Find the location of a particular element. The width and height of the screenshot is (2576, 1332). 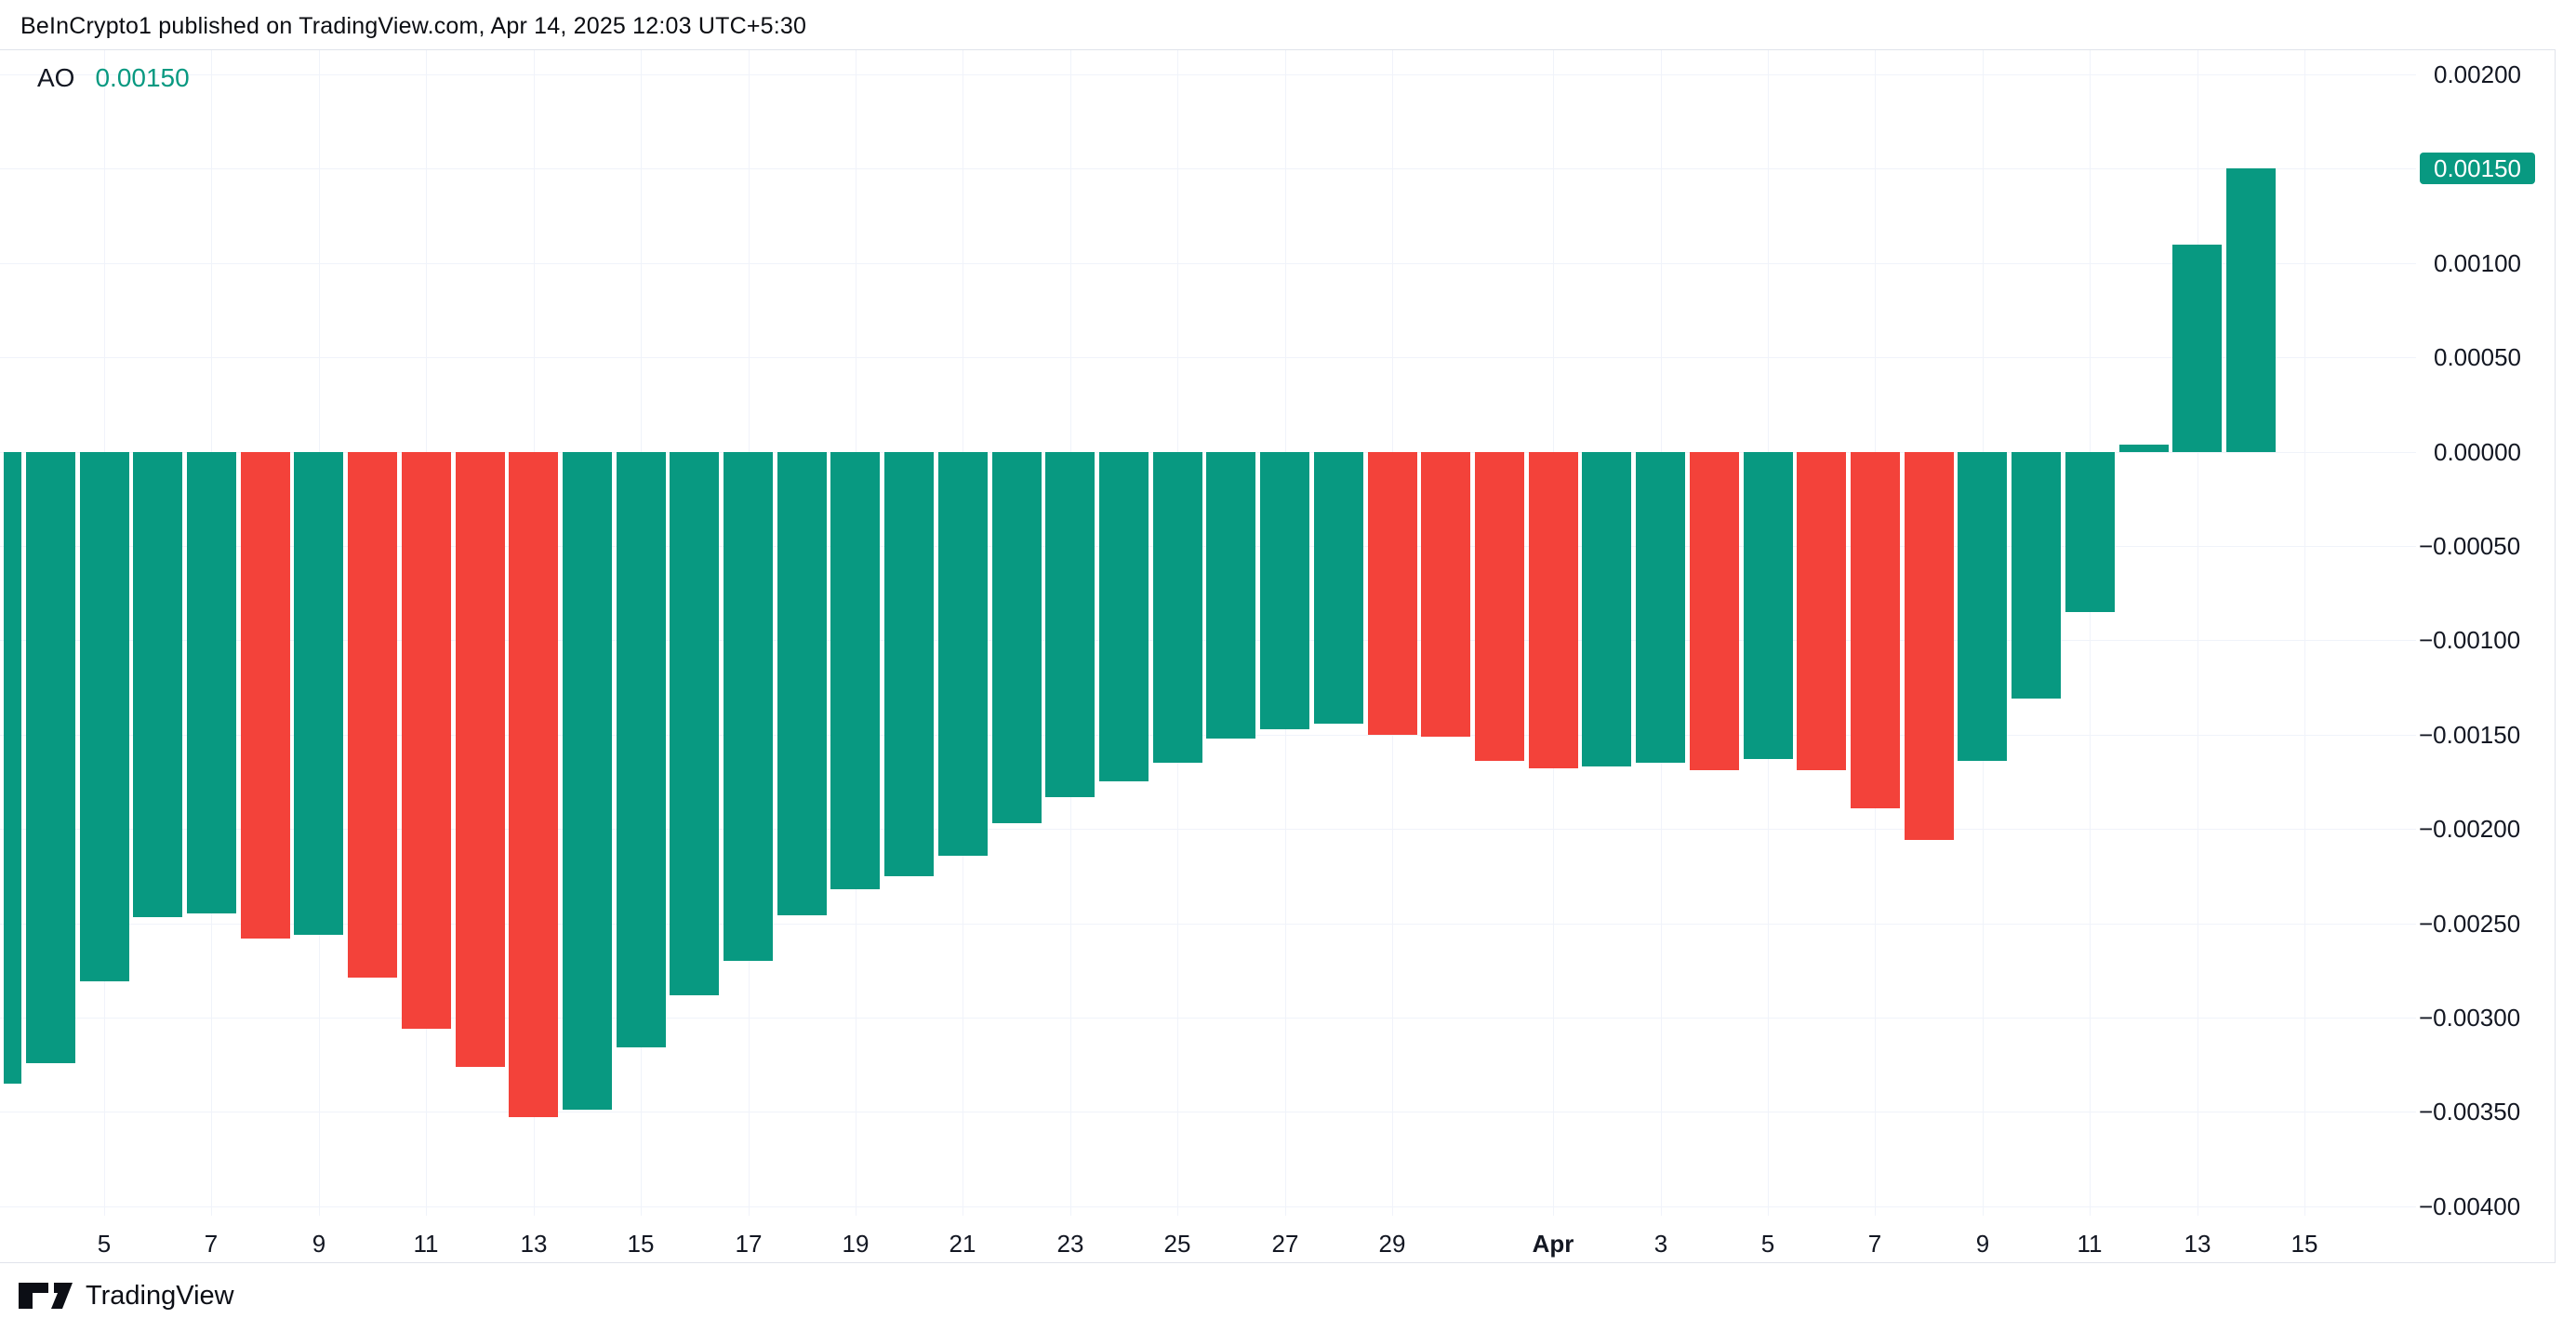

time-label: 17 is located at coordinates (749, 1244).